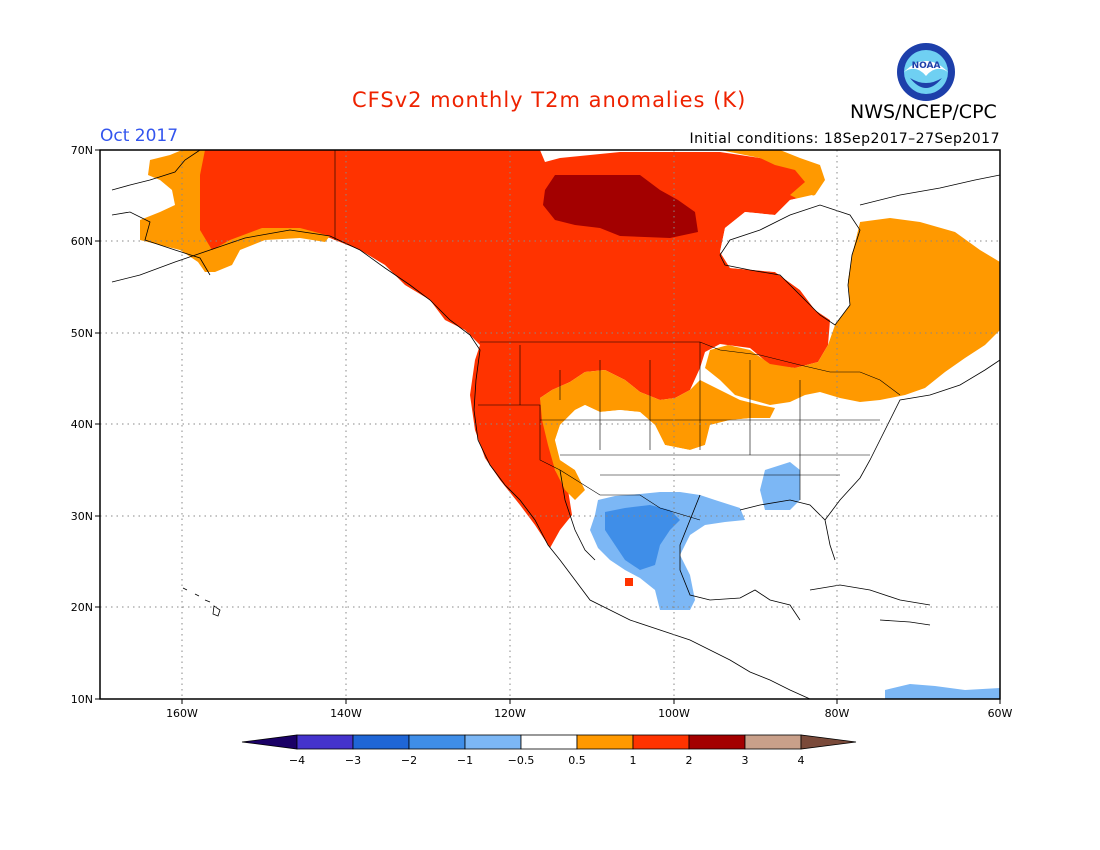  I want to click on map-title: CFSv2 monthly T2m anomalies (K), so click(549, 100).